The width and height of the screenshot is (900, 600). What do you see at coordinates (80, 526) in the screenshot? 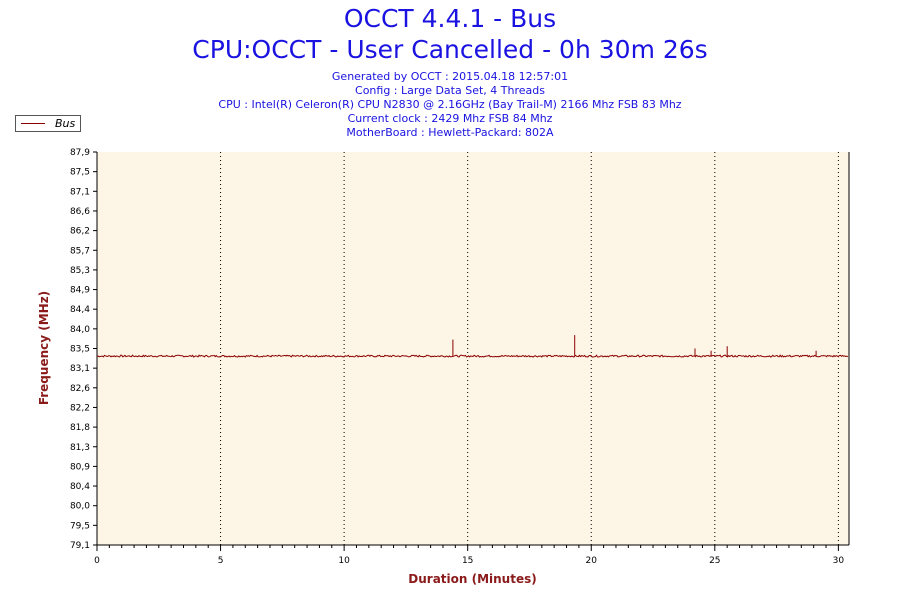
I see `y-tick-label: 79,5` at bounding box center [80, 526].